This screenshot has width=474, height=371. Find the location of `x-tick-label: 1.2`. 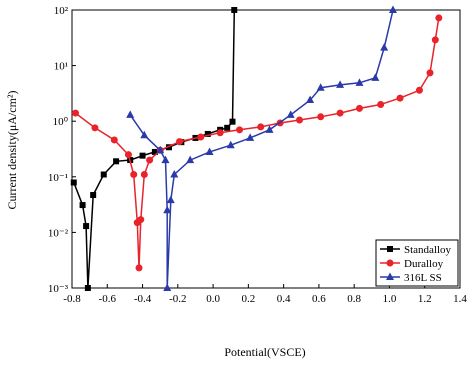

x-tick-label: 1.2 is located at coordinates (425, 299).